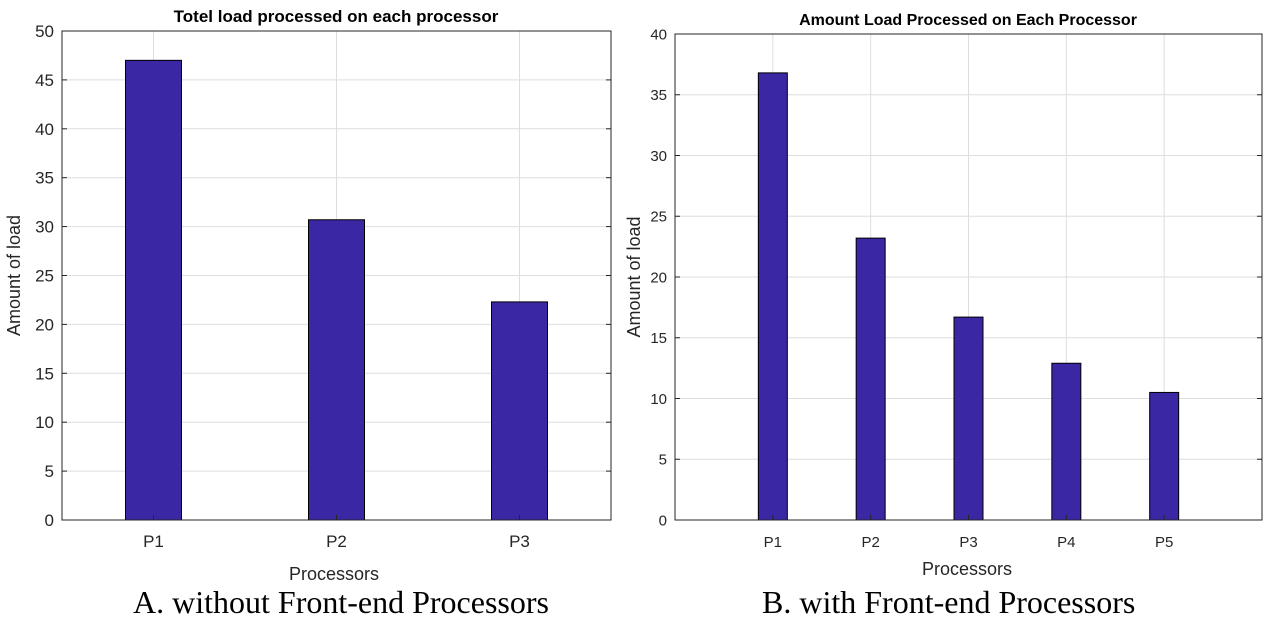  Describe the element at coordinates (968, 20) in the screenshot. I see `chart-title: Amount Load Processed on Each Processor` at that location.